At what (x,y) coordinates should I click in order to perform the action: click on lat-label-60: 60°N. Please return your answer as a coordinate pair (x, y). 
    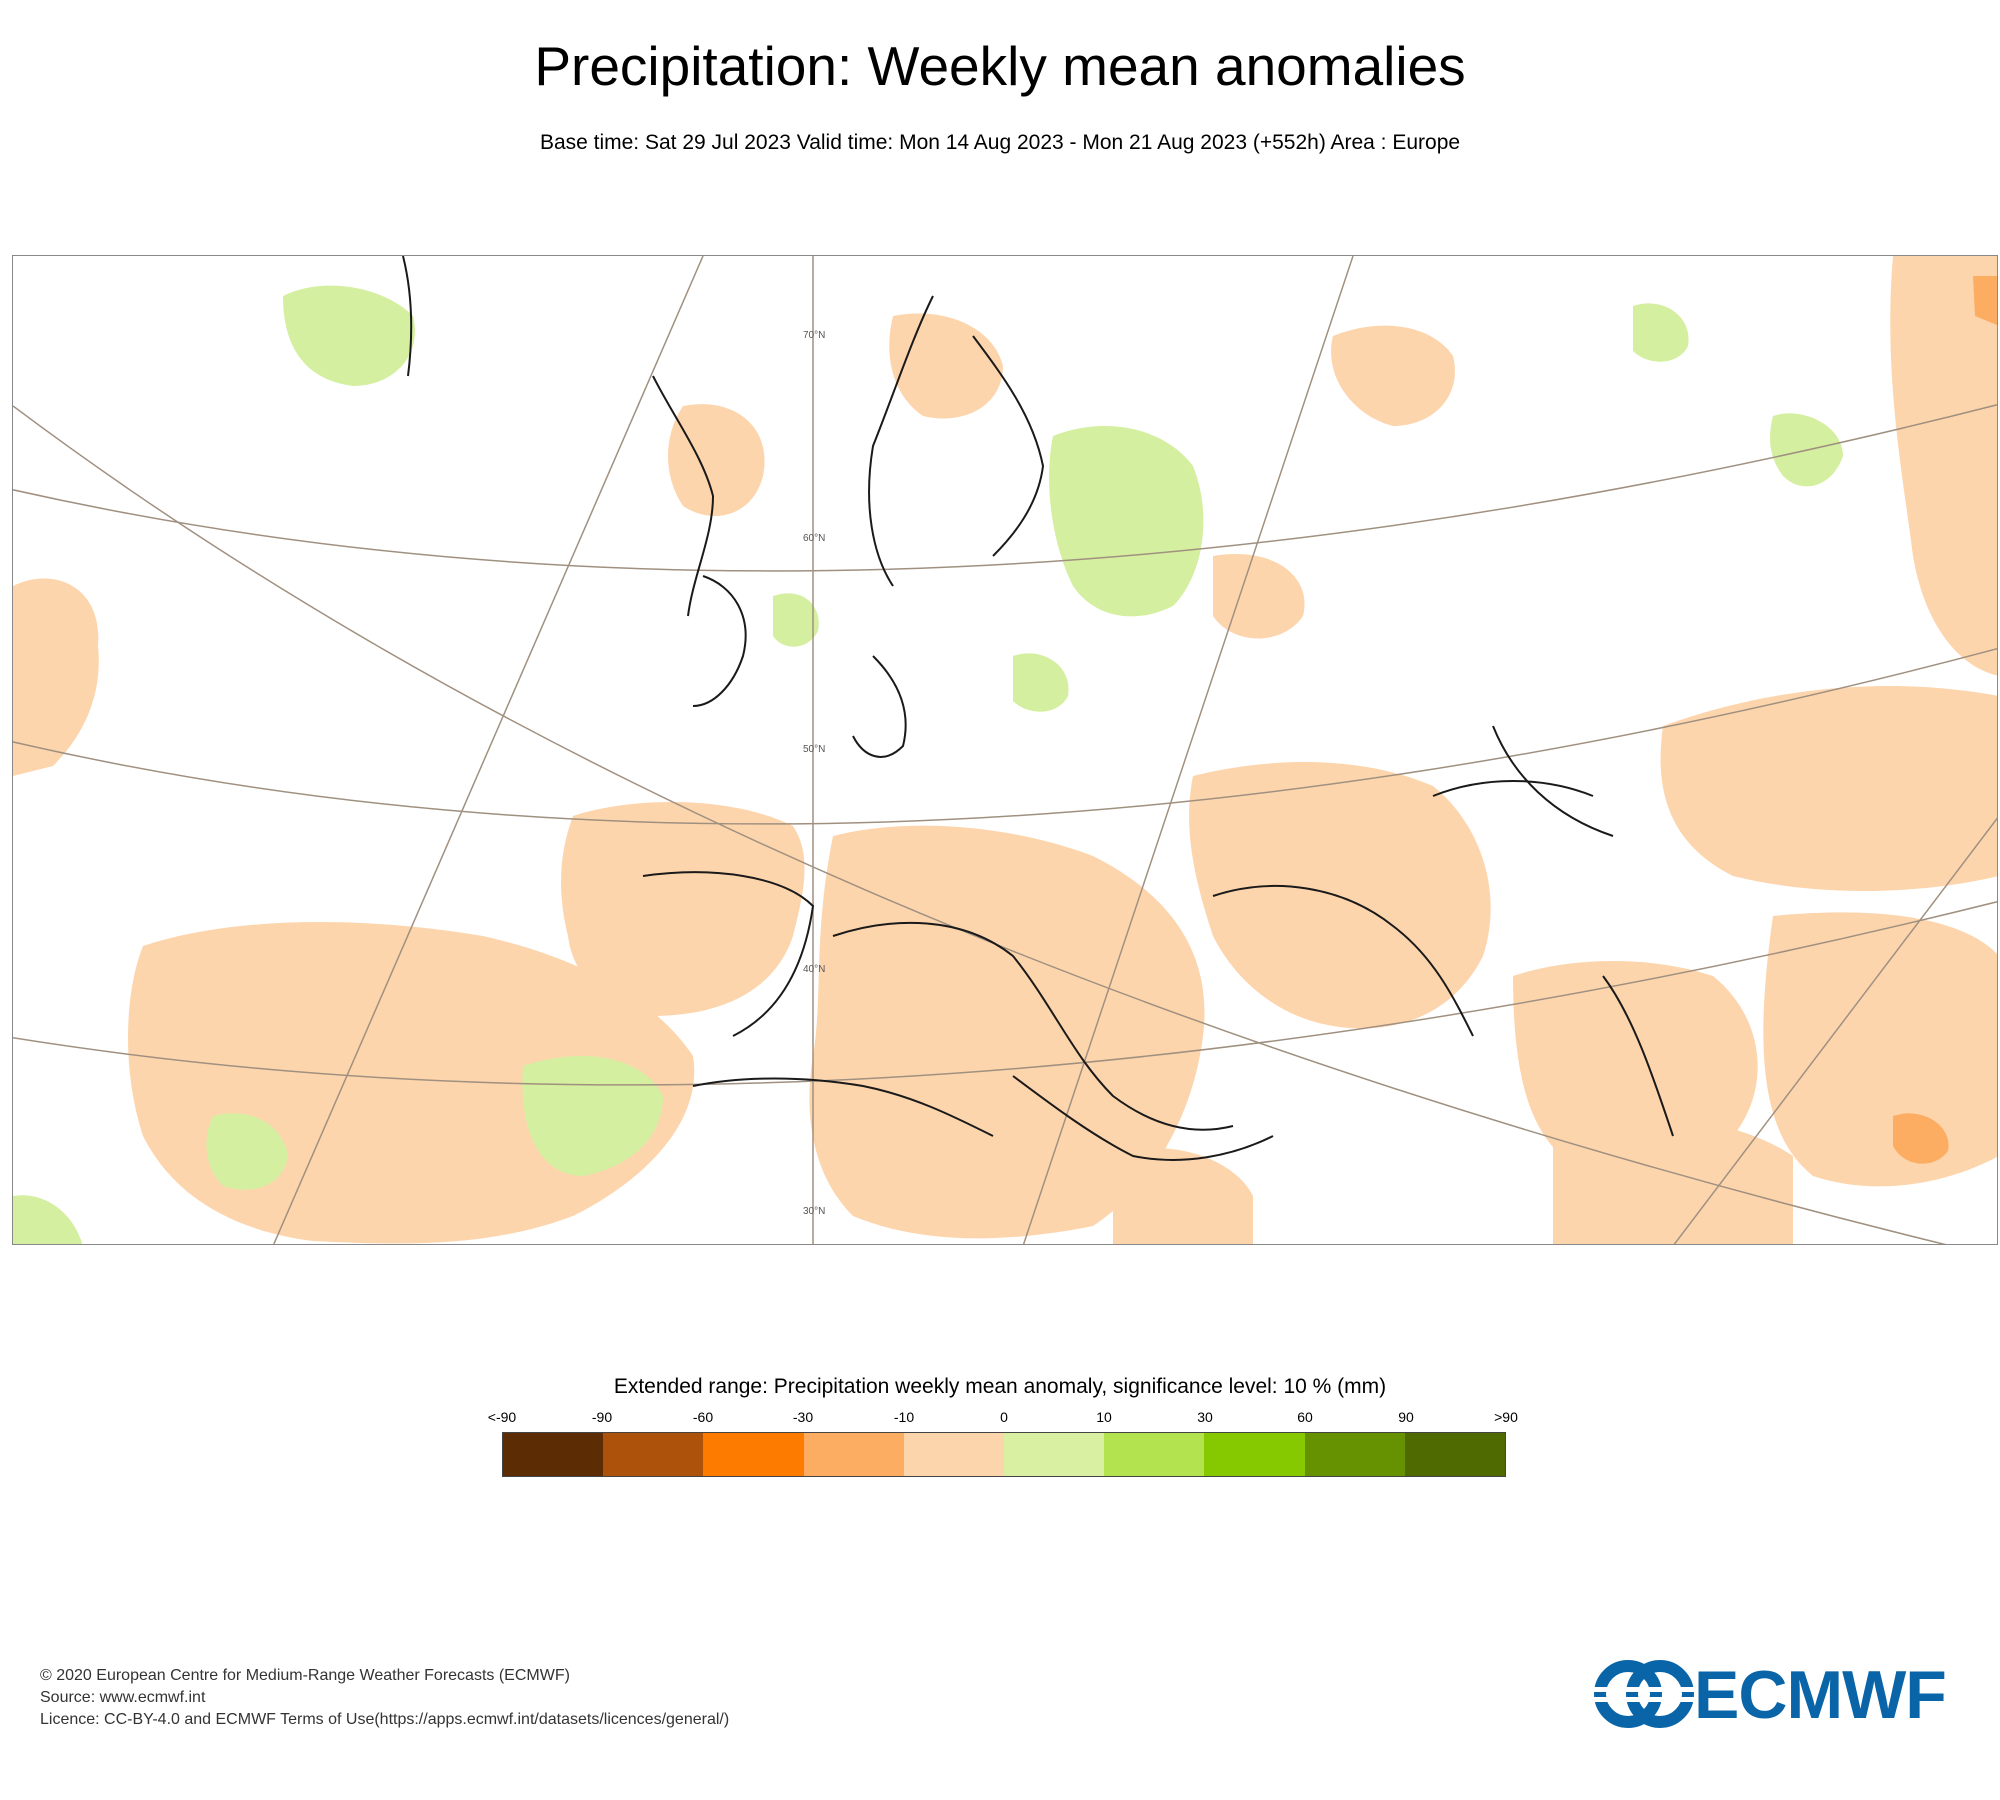
    Looking at the image, I should click on (814, 538).